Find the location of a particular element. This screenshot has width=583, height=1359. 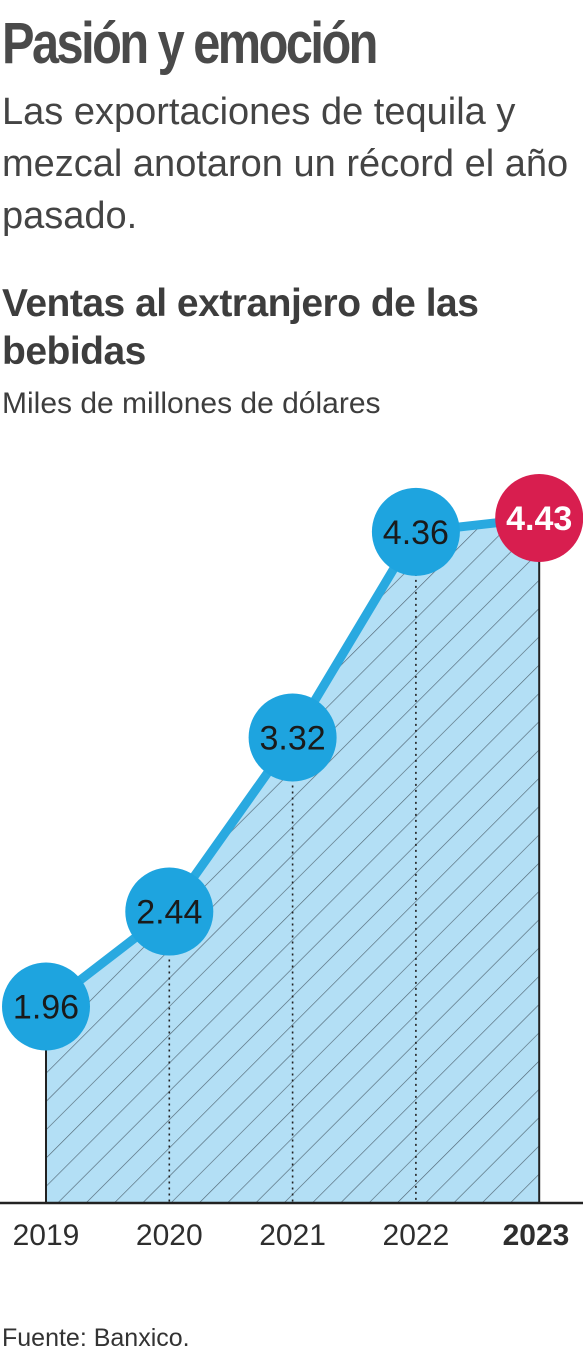

marker-2019 is located at coordinates (46, 1006).